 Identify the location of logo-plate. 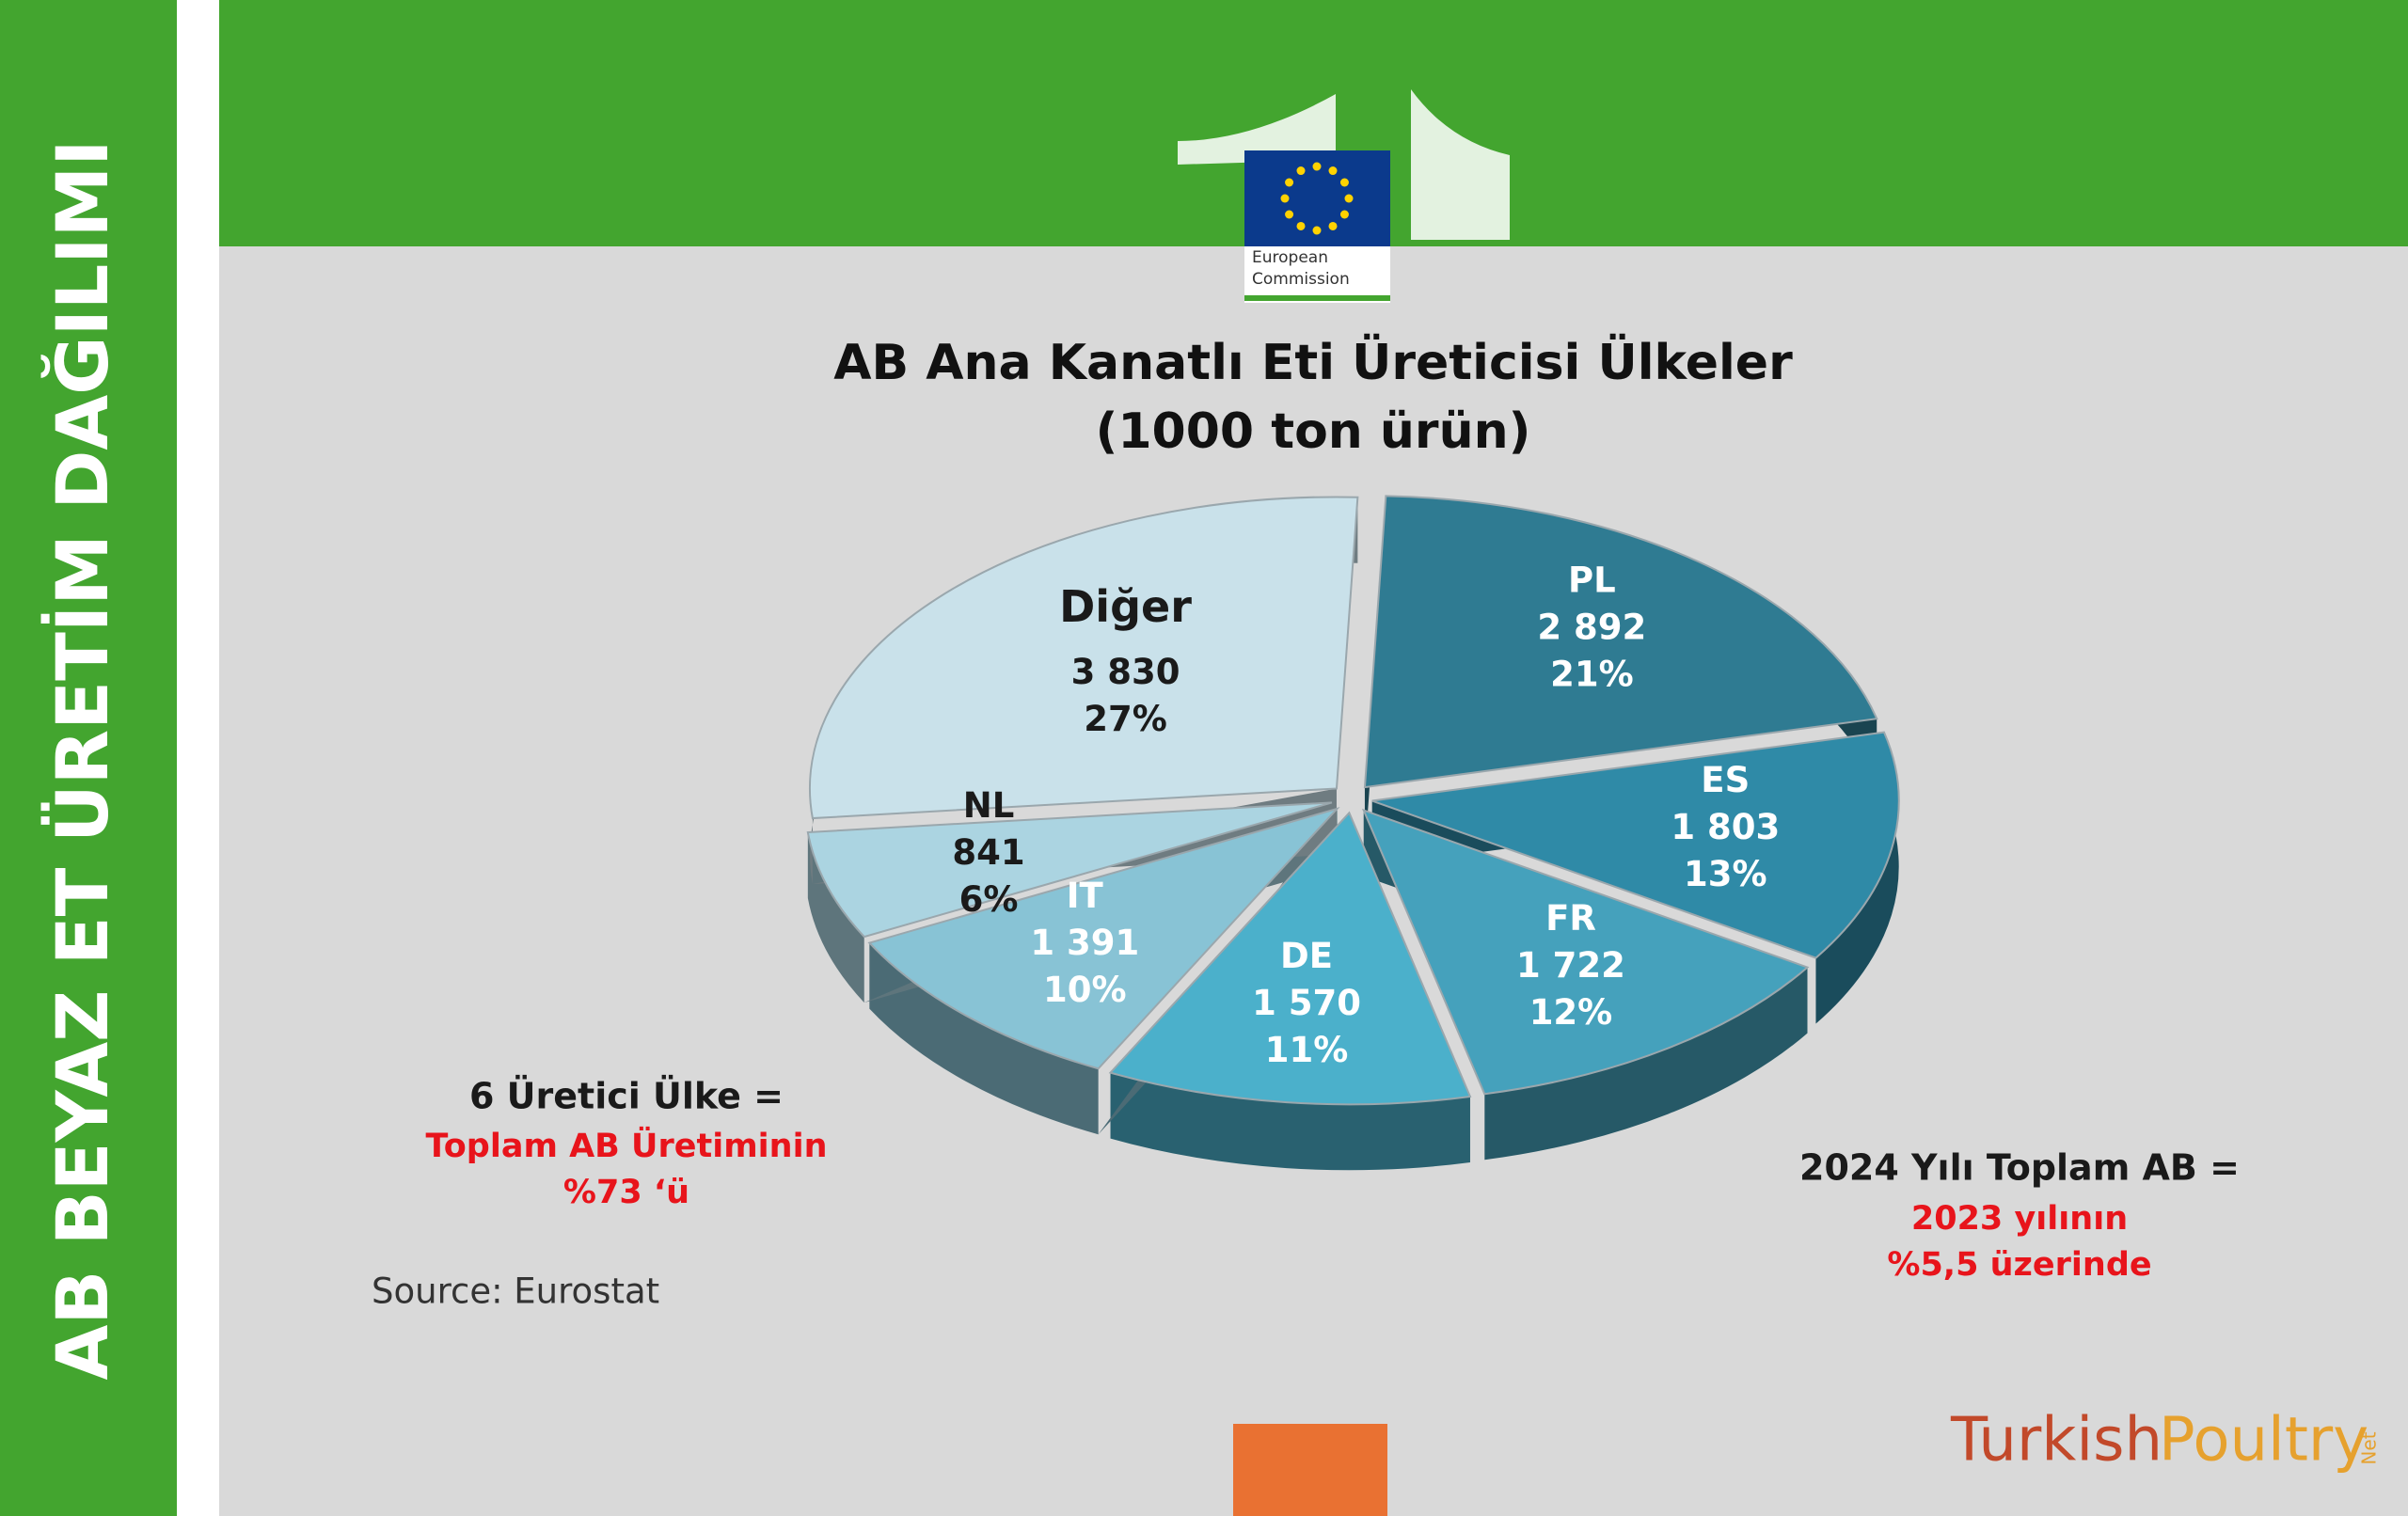
(1317, 274).